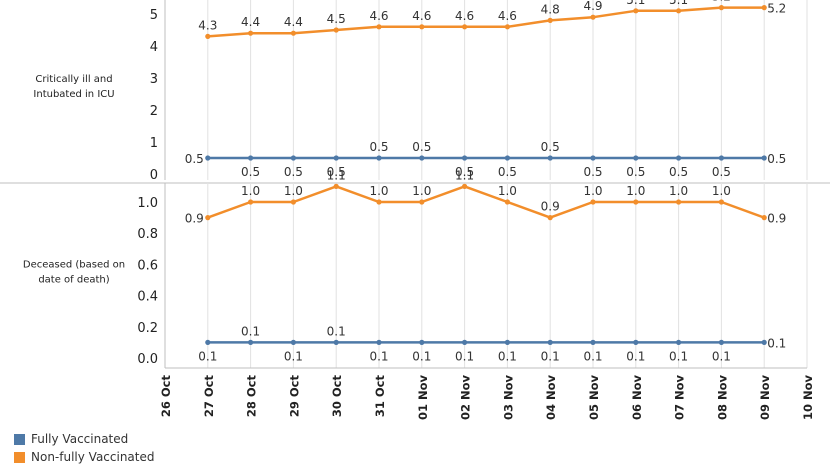  Describe the element at coordinates (337, 396) in the screenshot. I see `x-tick-label: 30 Oct` at that location.